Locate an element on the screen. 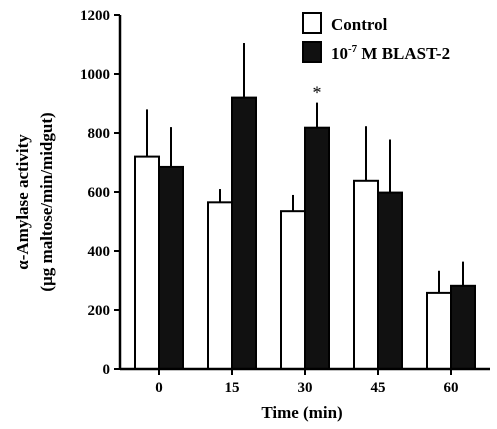 This screenshot has height=429, width=497. y-tick-label-400: 400 is located at coordinates (99, 252).